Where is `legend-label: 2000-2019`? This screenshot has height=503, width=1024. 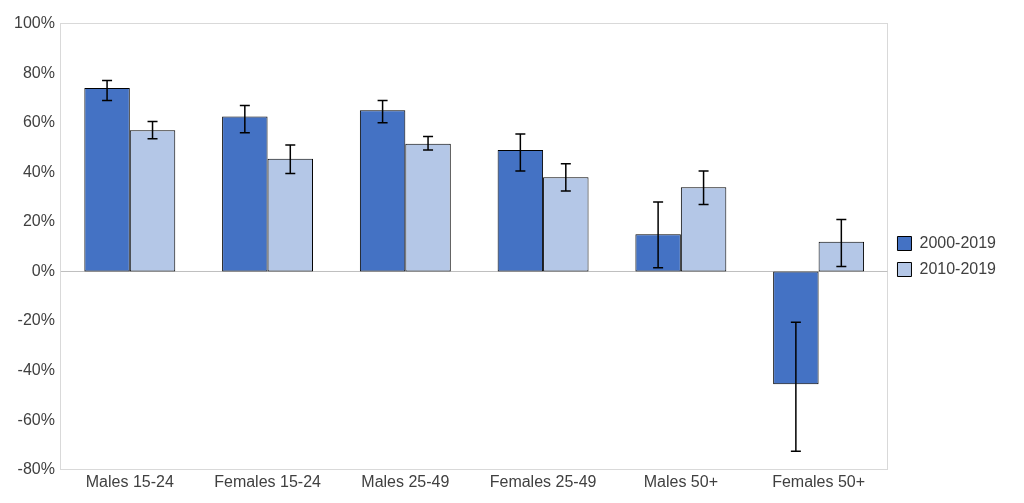
legend-label: 2000-2019 is located at coordinates (958, 242).